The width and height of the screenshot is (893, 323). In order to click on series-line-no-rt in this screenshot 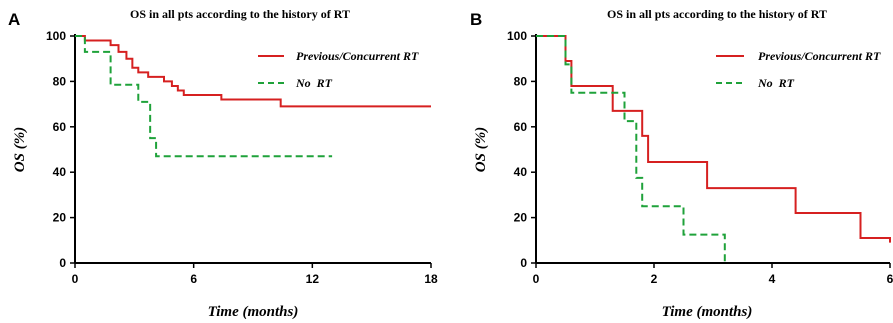, I will do `click(204, 96)`.